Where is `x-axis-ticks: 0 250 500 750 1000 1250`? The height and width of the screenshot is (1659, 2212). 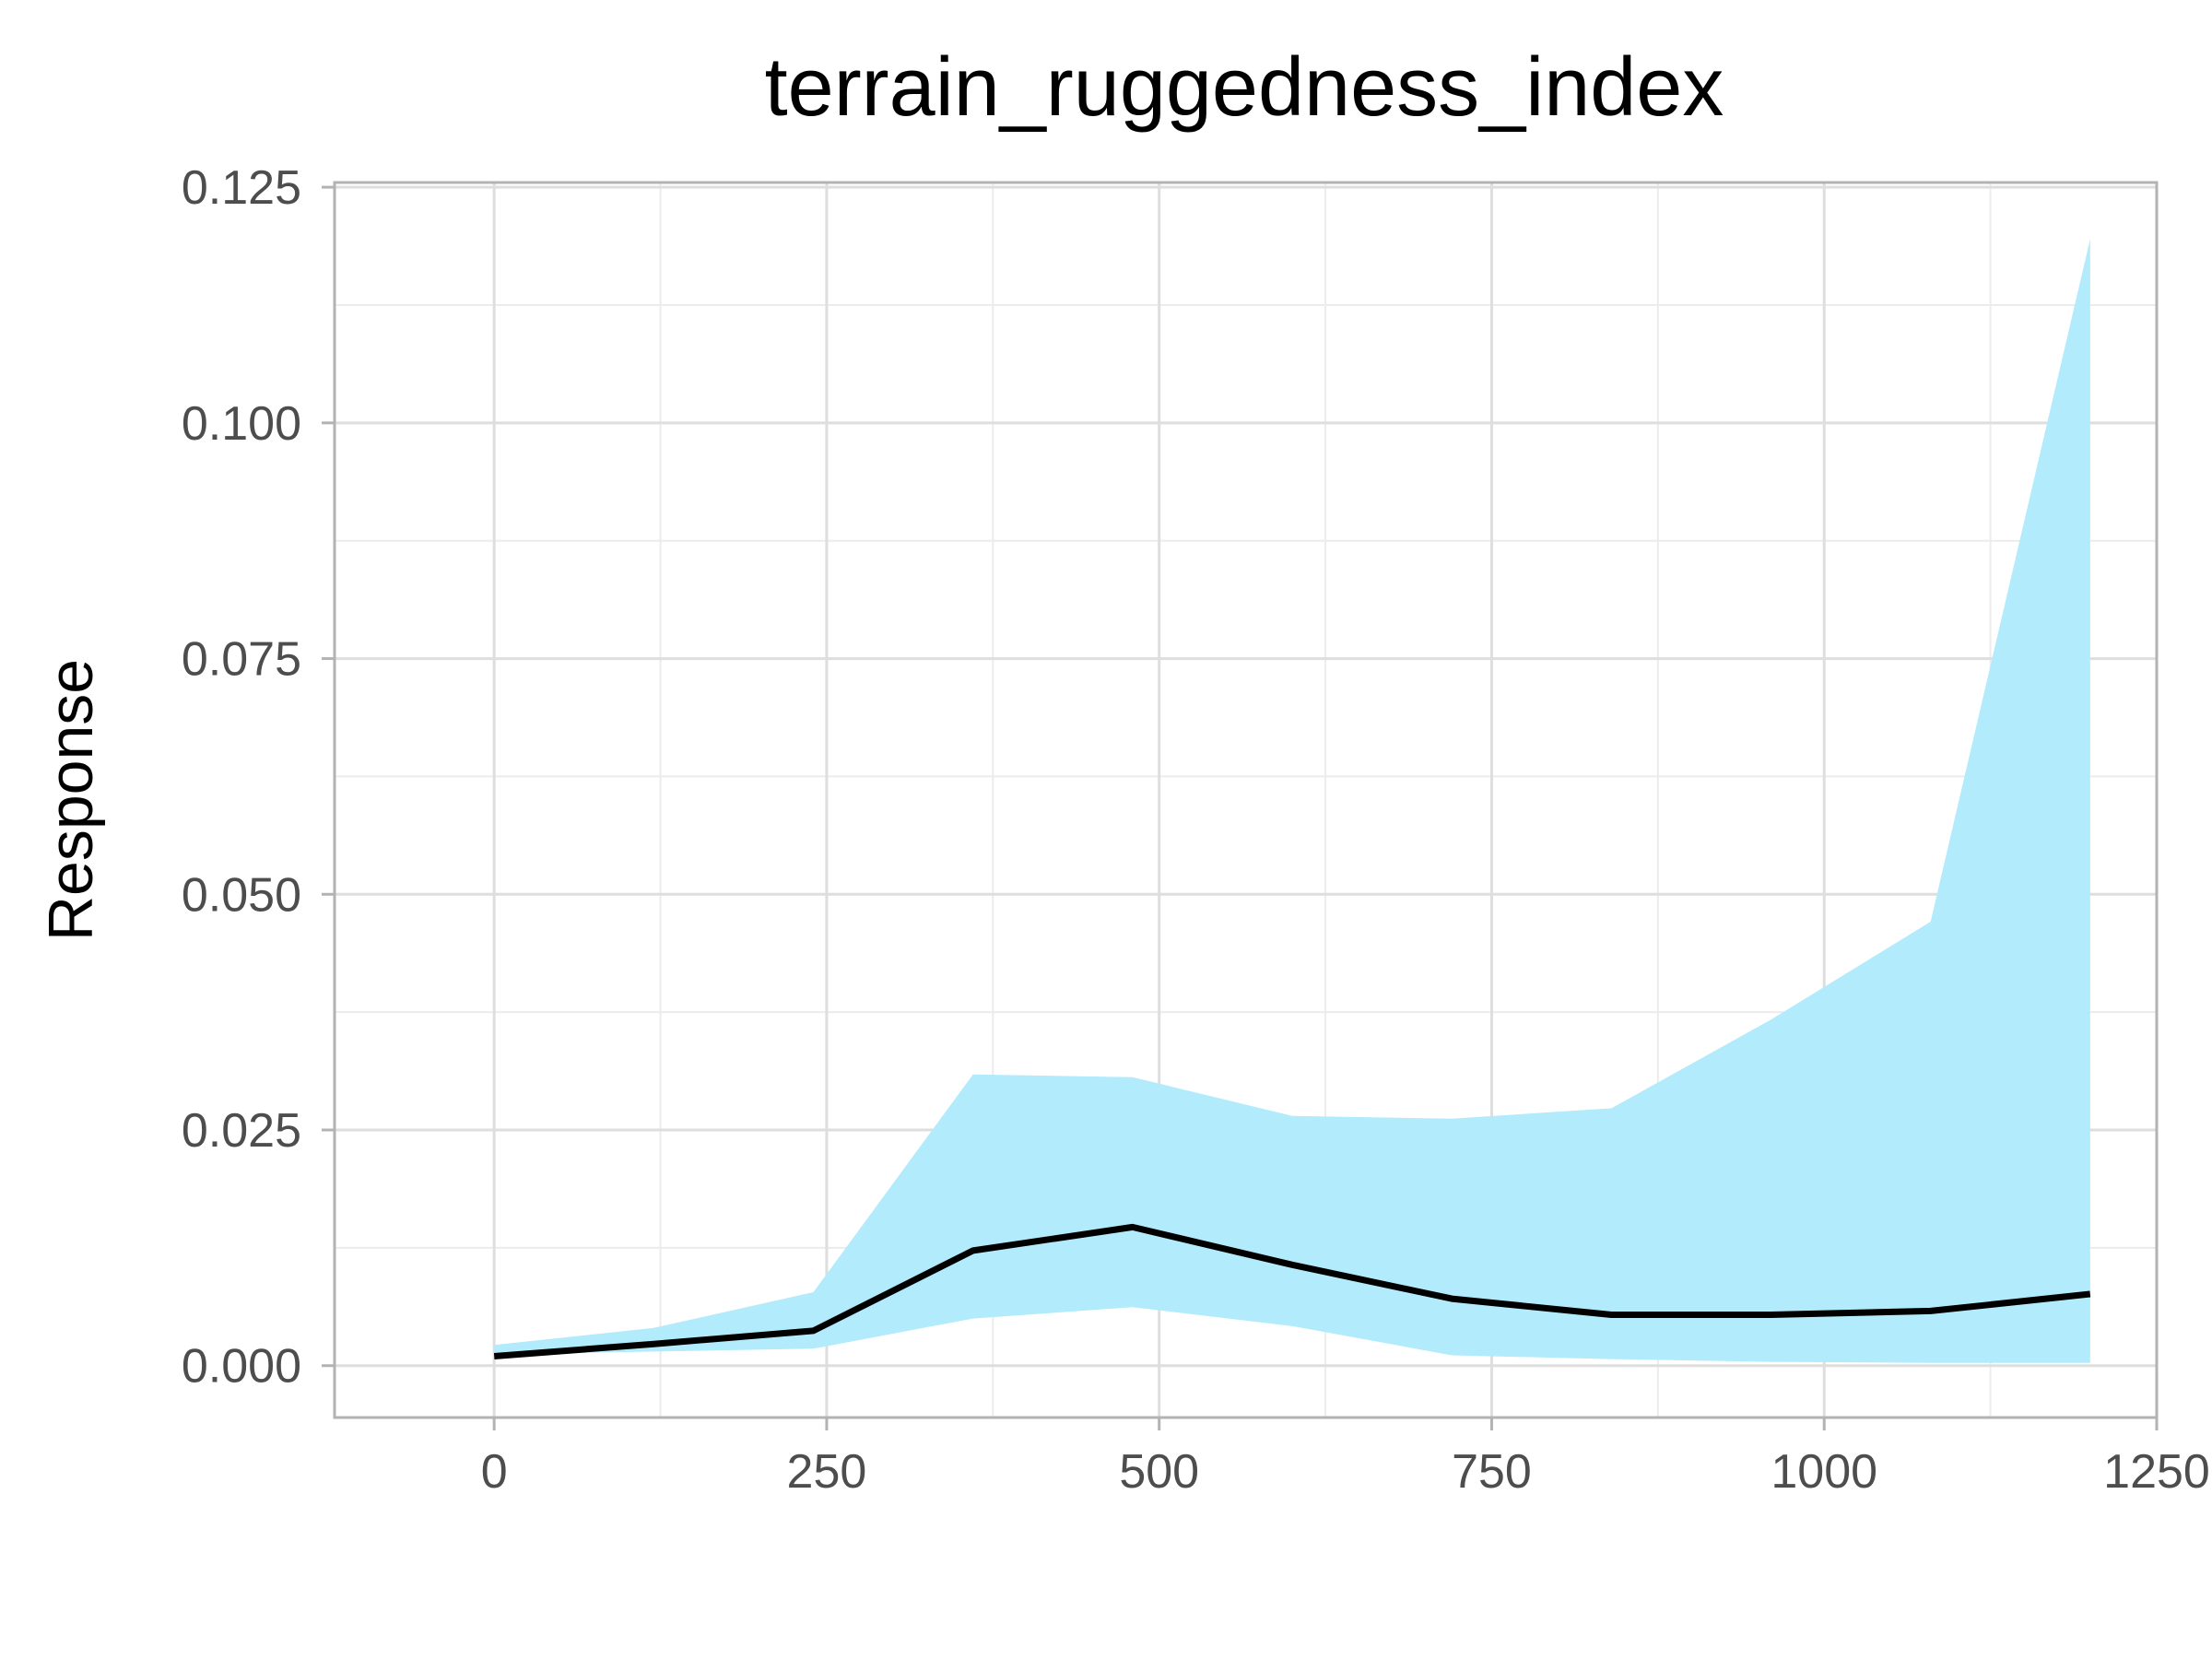
x-axis-ticks: 0 250 500 750 1000 1250 is located at coordinates (1345, 1458).